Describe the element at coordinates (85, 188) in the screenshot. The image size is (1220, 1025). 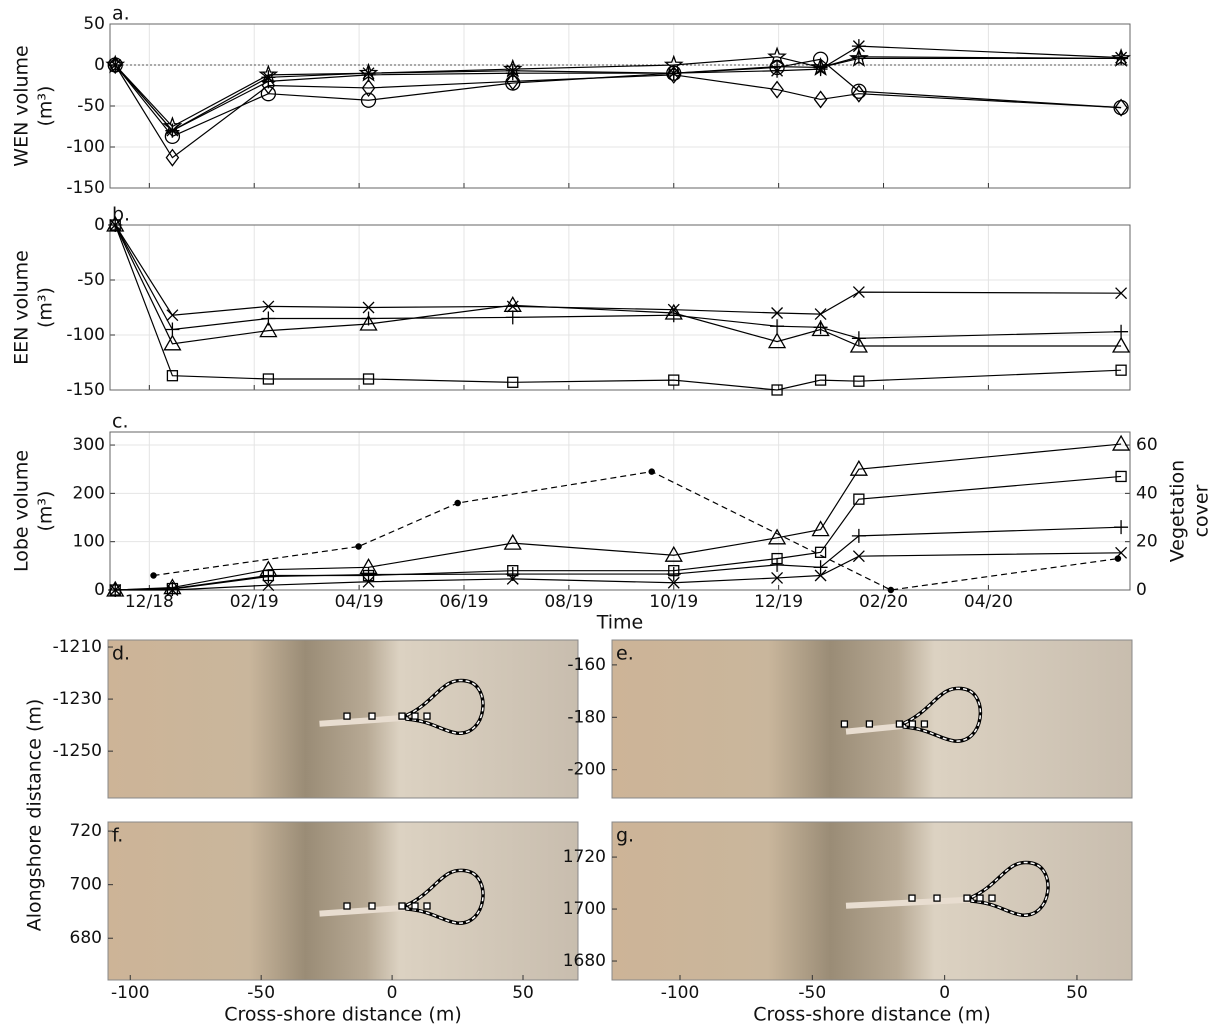
I see `y-tick-label: -150` at that location.